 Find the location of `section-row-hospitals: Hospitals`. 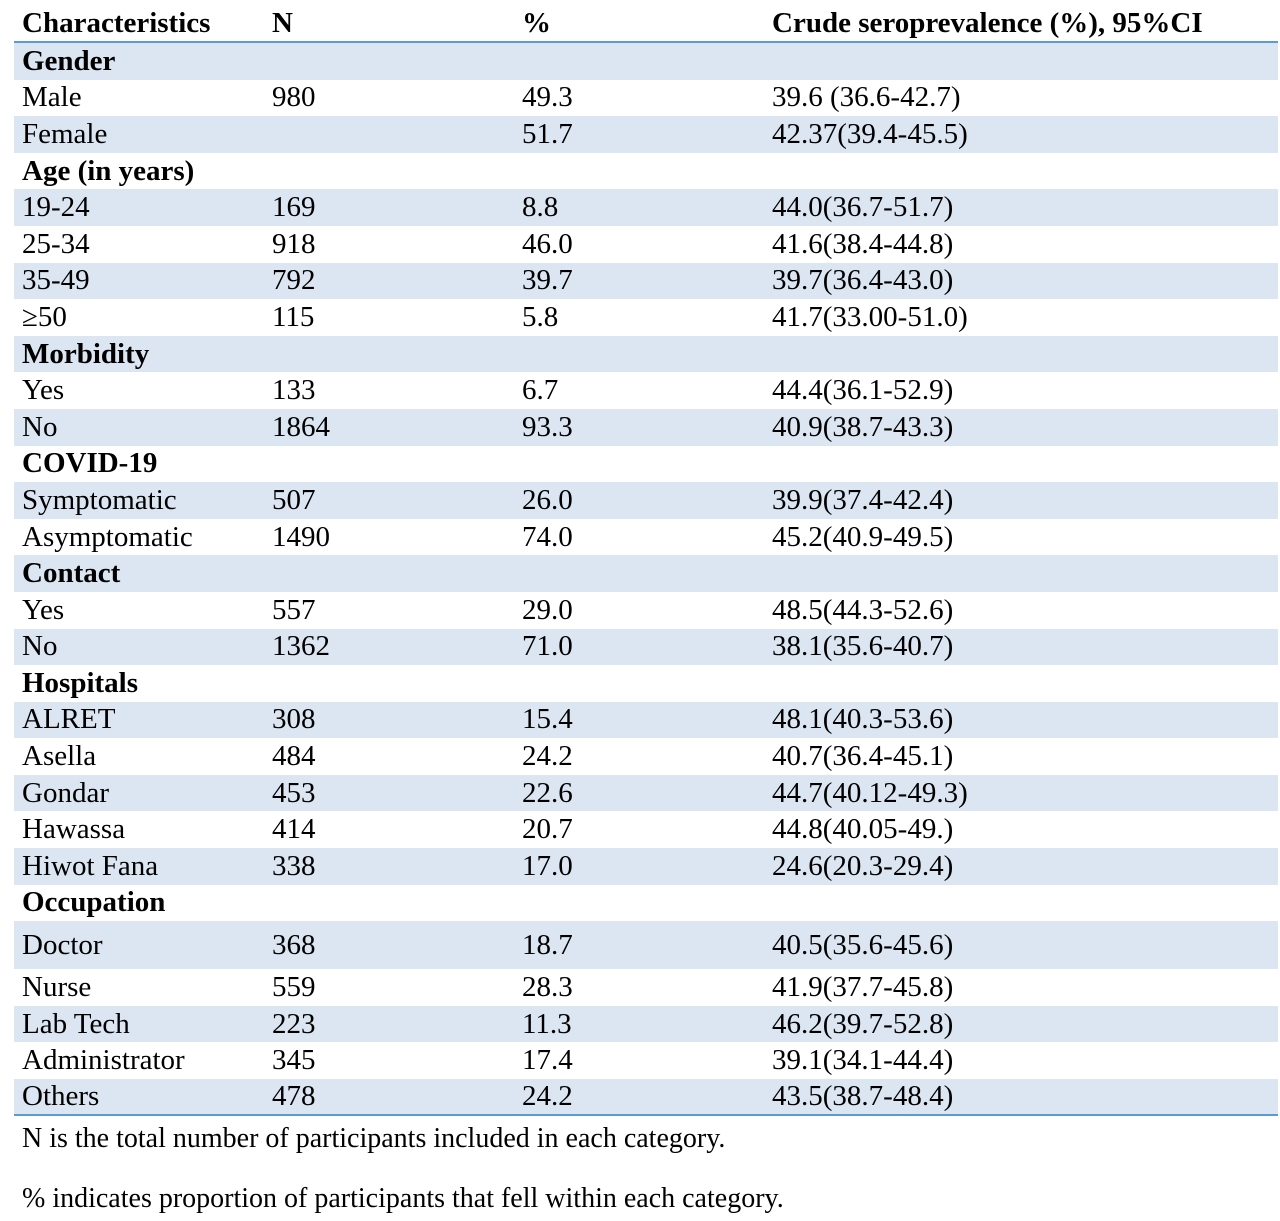

section-row-hospitals: Hospitals is located at coordinates (646, 683).